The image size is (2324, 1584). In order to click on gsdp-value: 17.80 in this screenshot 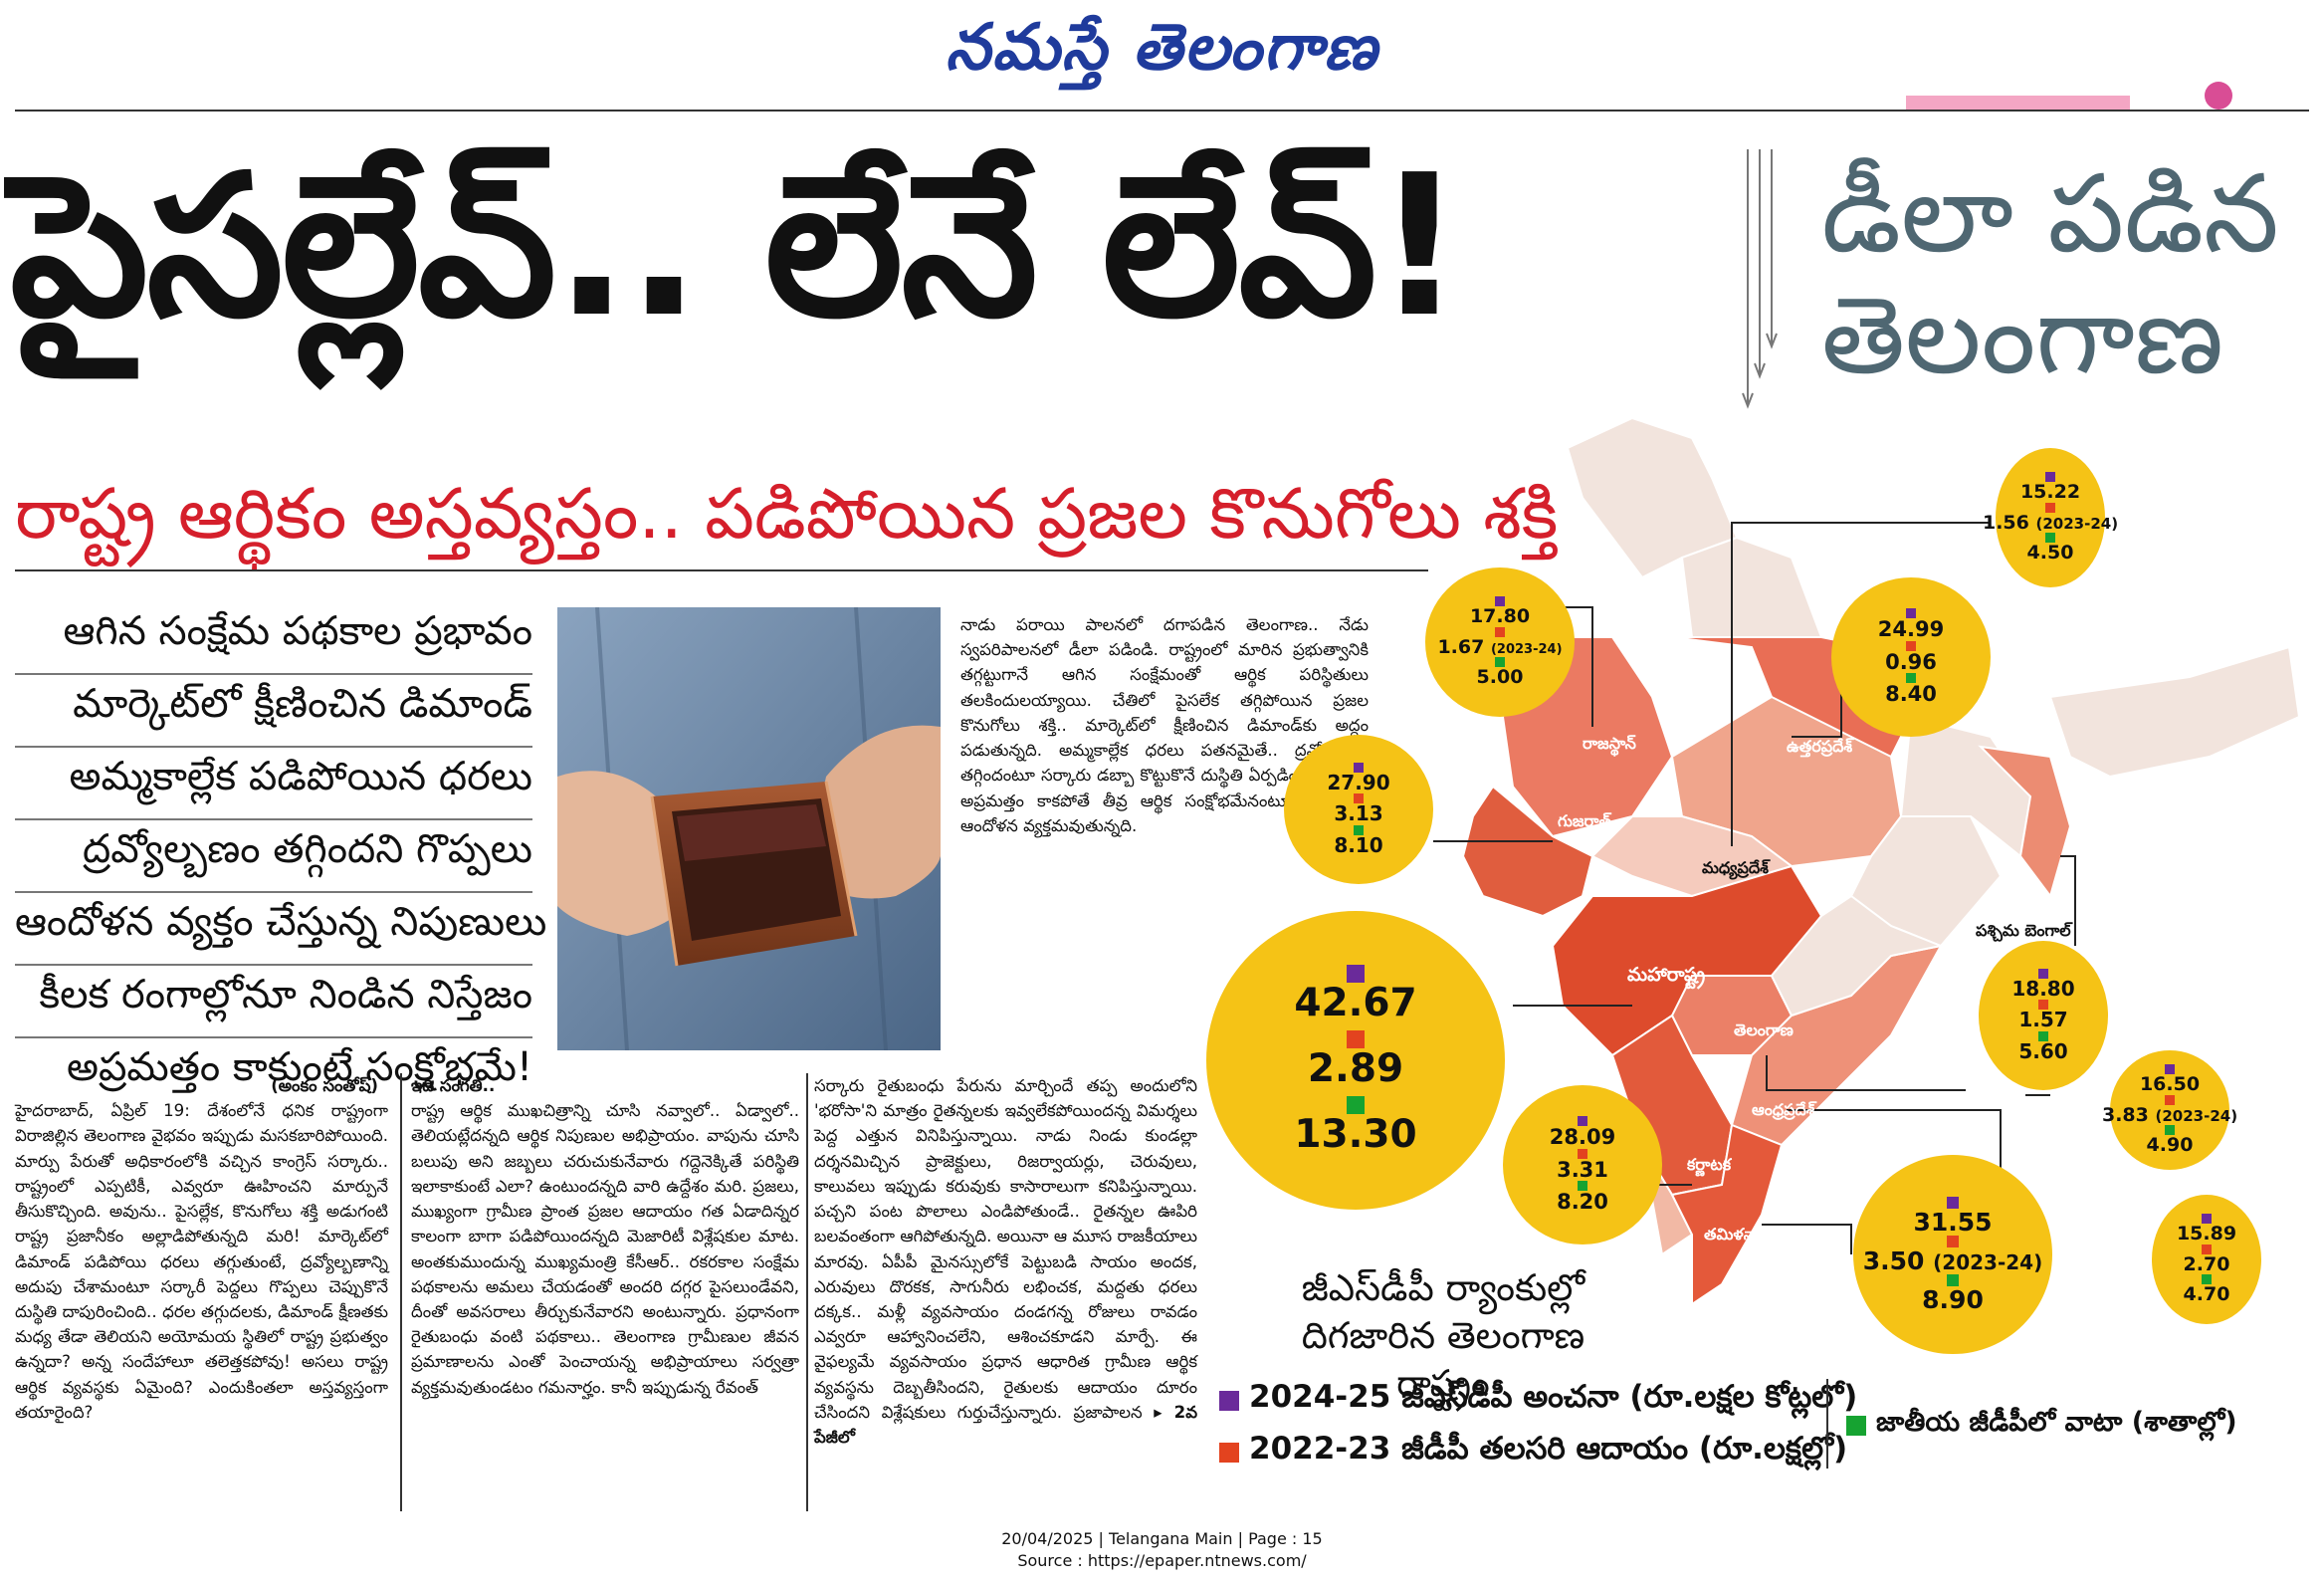, I will do `click(1500, 616)`.